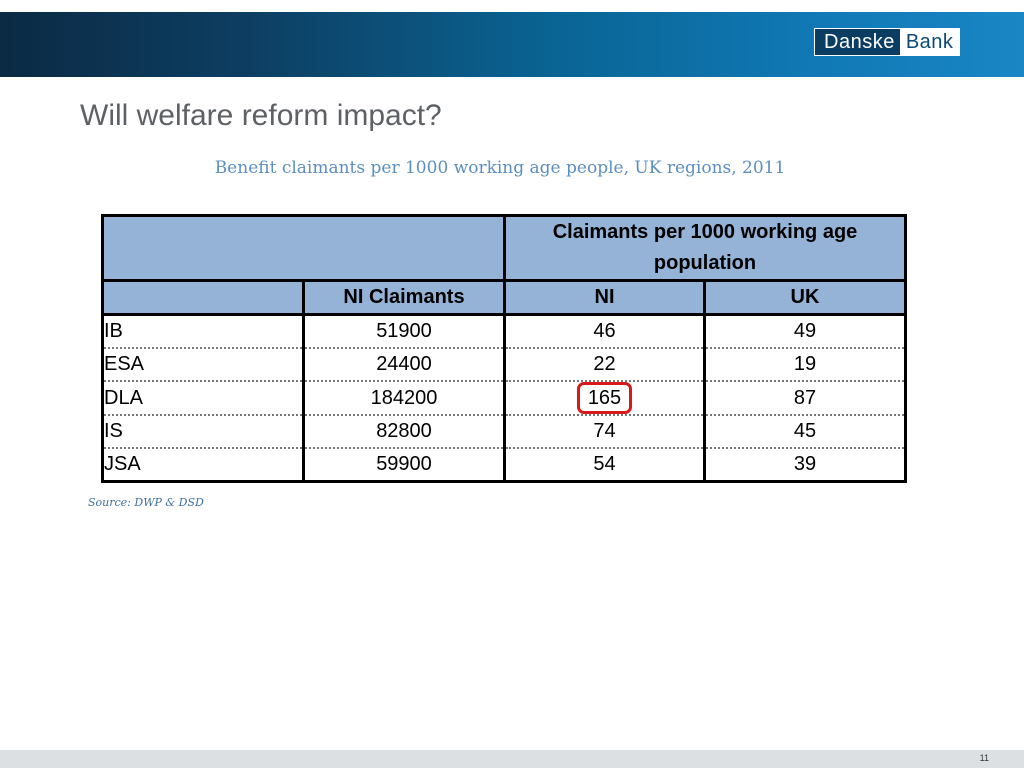  Describe the element at coordinates (512, 759) in the screenshot. I see `footer-bar: 11` at that location.